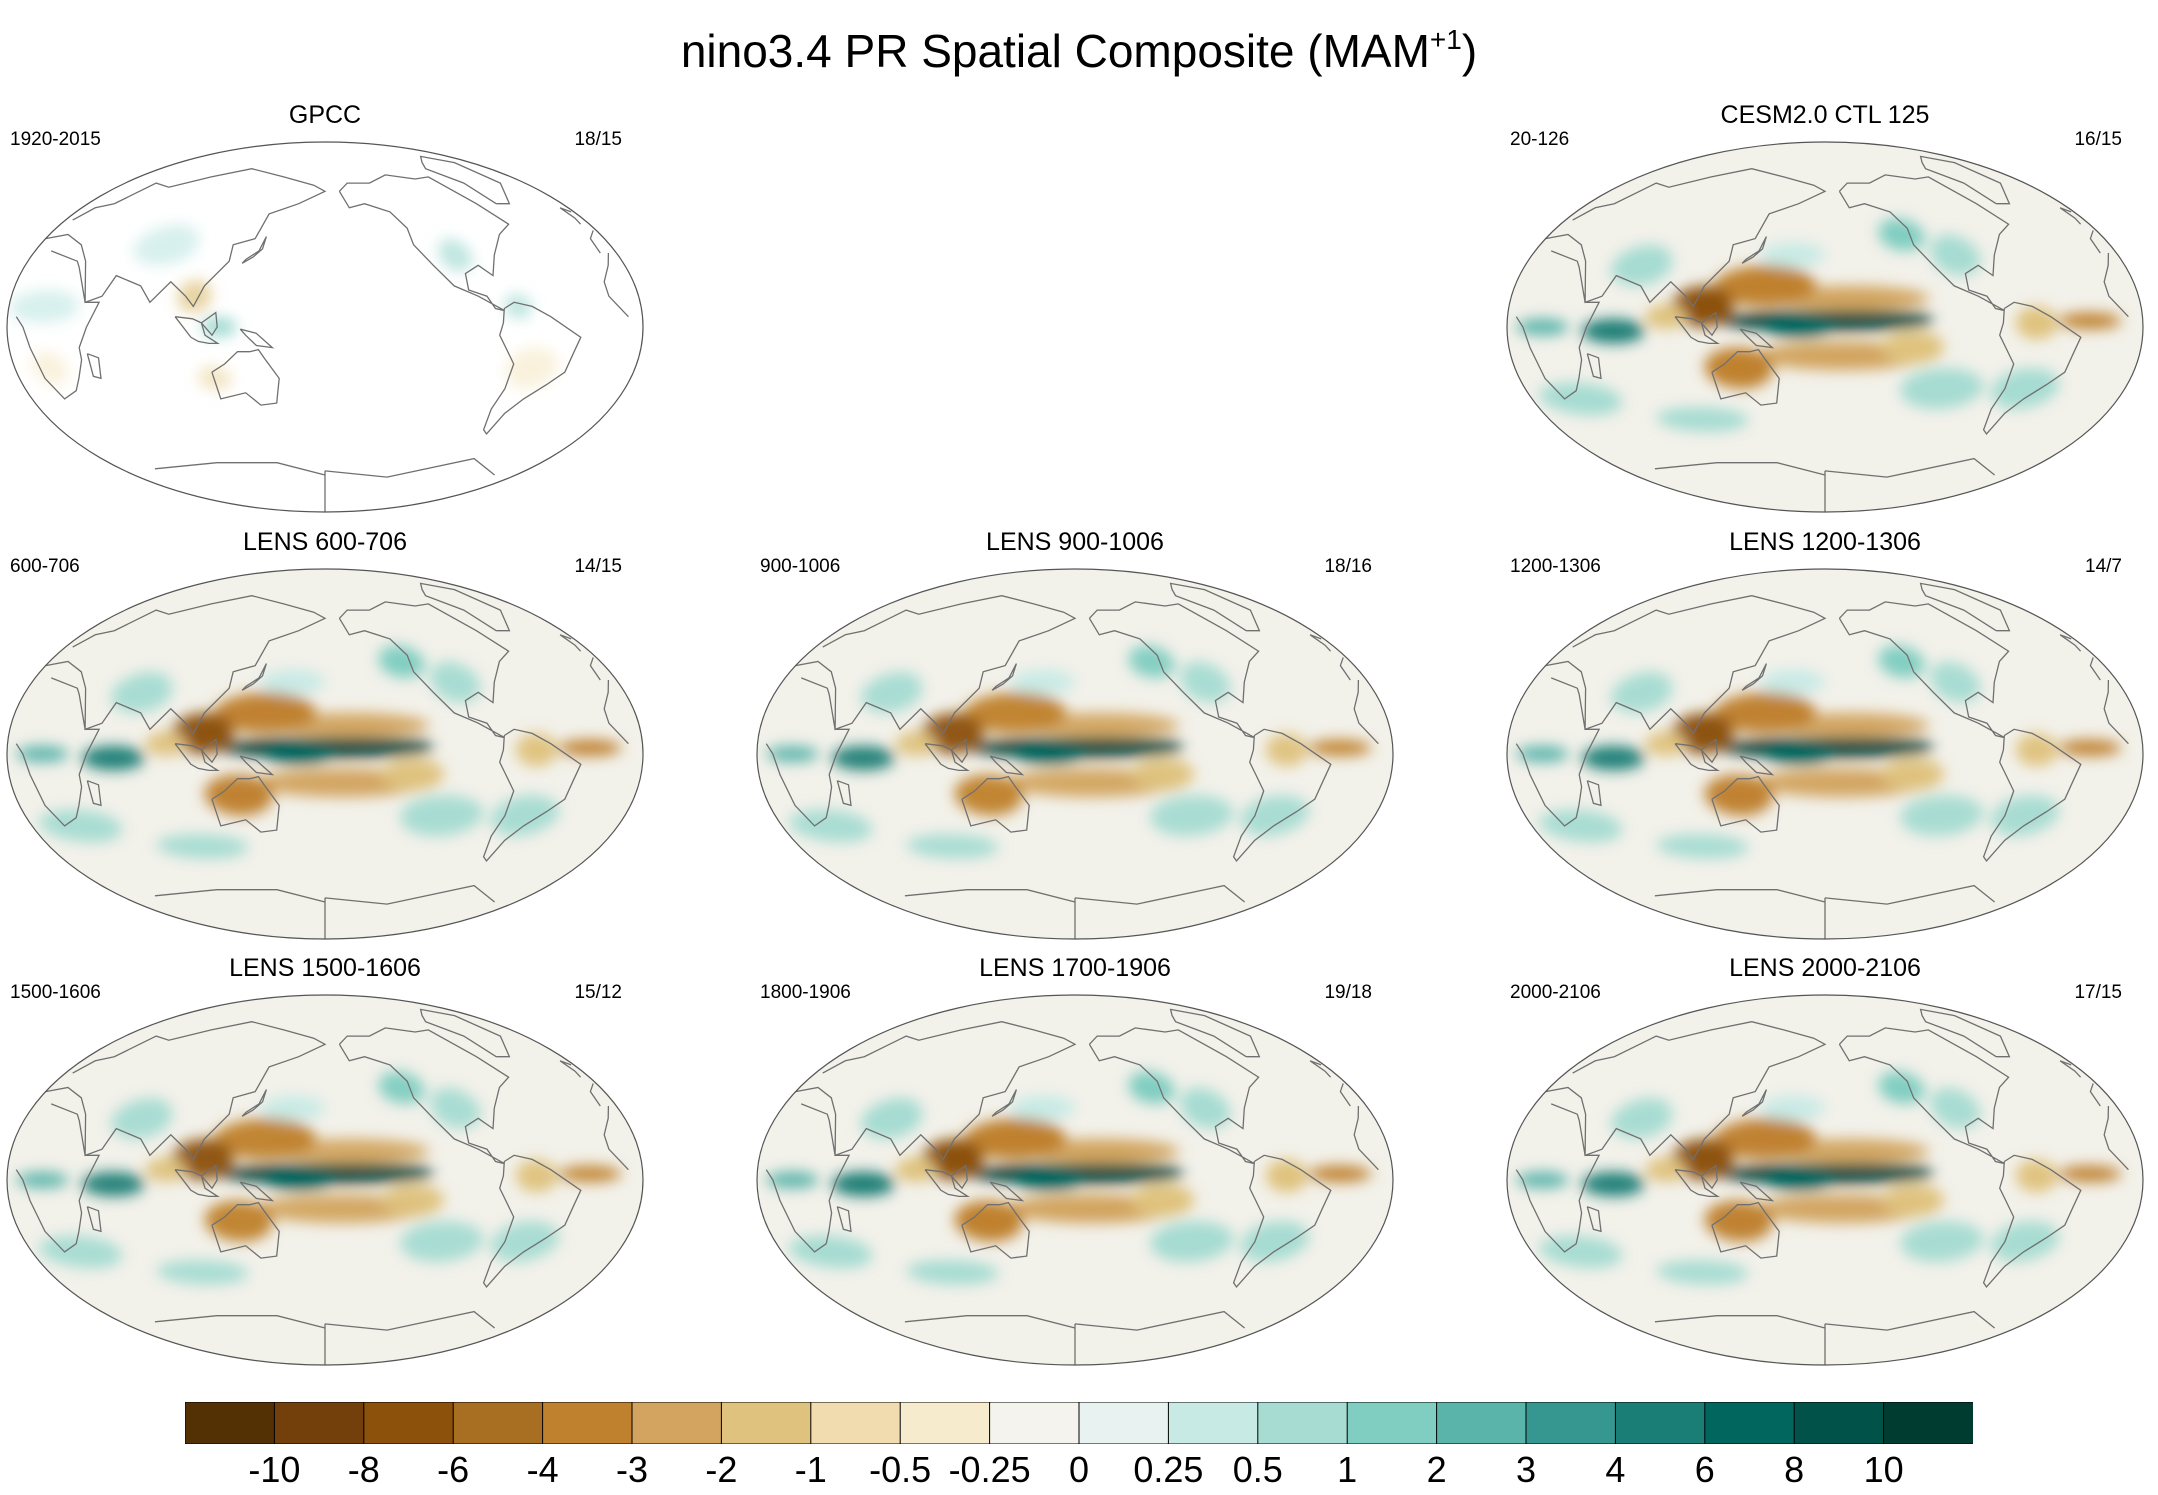  I want to click on colorbar-tick-label: -10, so click(274, 1469).